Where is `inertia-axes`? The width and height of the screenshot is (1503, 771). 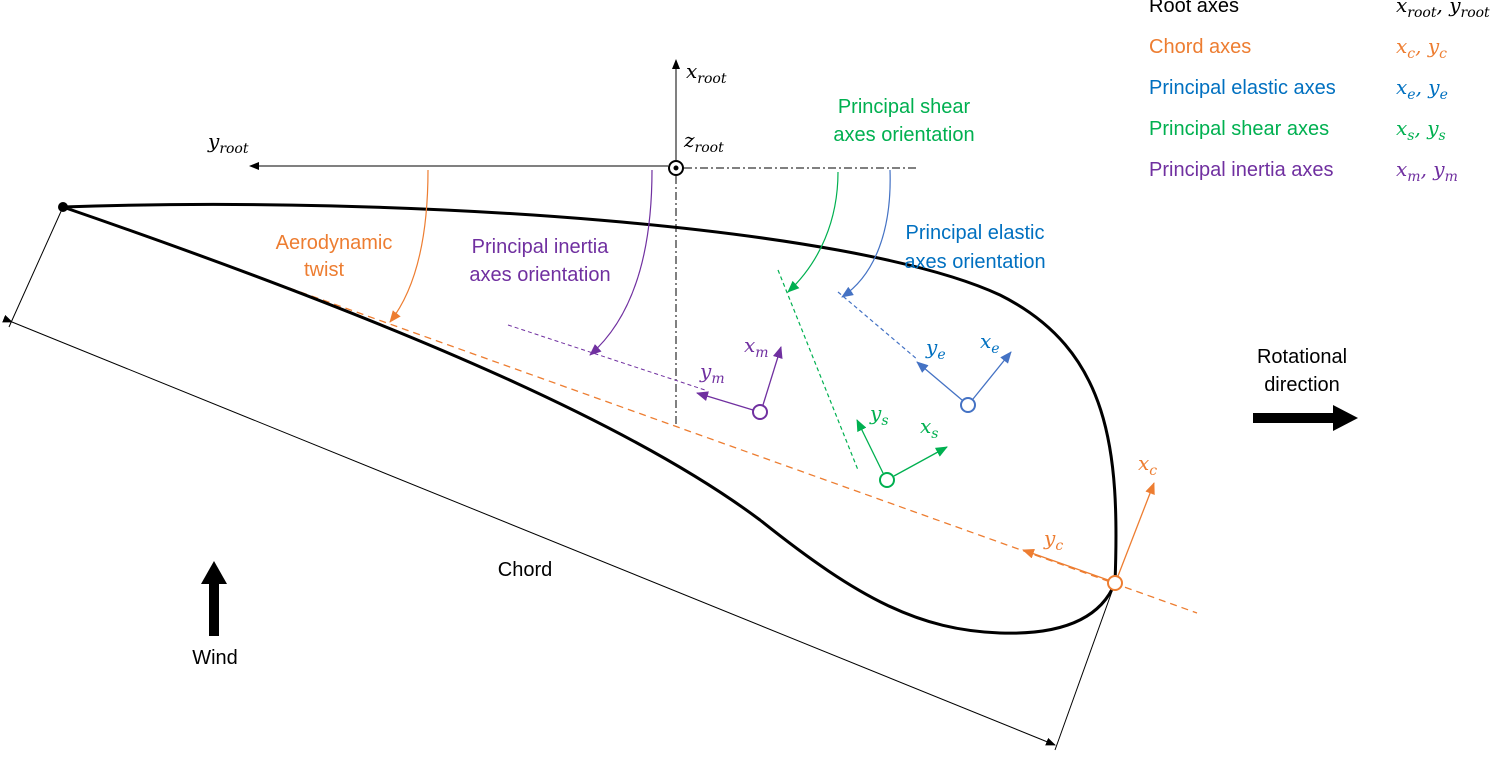 inertia-axes is located at coordinates (739, 383).